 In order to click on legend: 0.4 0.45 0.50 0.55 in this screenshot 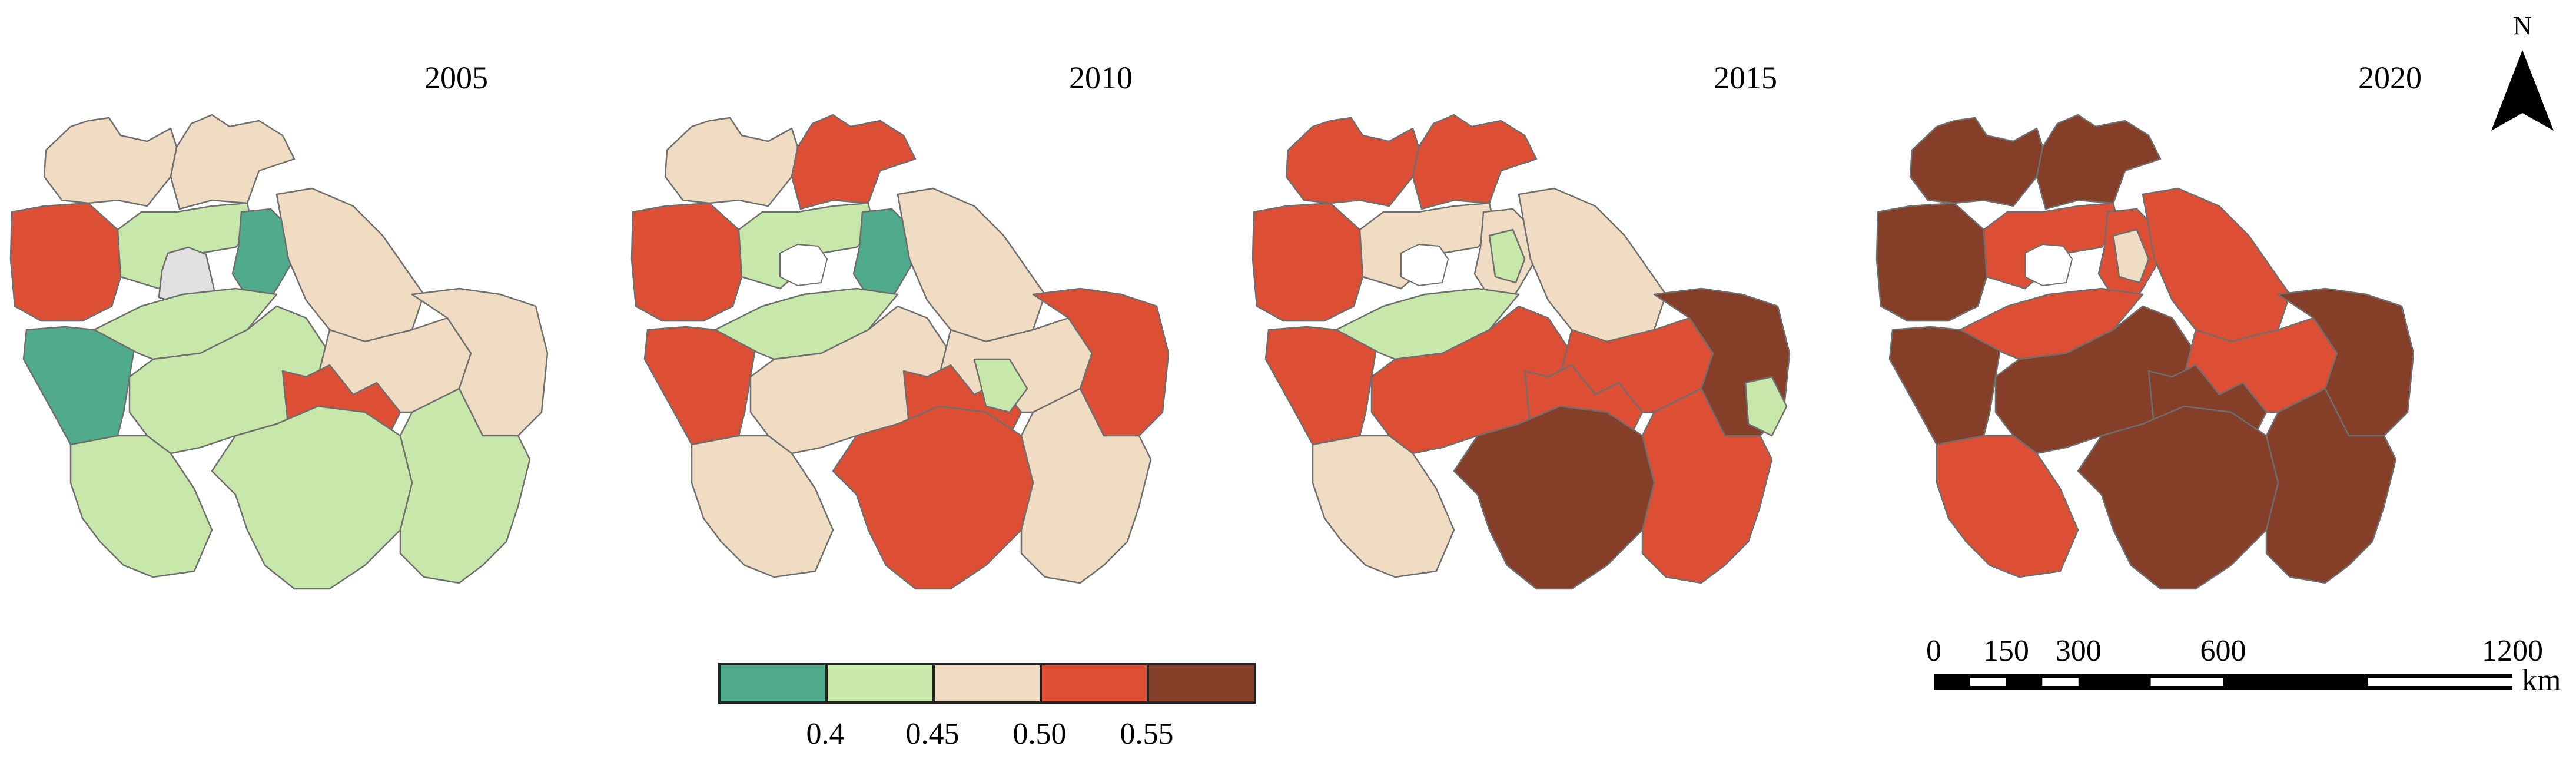, I will do `click(987, 707)`.